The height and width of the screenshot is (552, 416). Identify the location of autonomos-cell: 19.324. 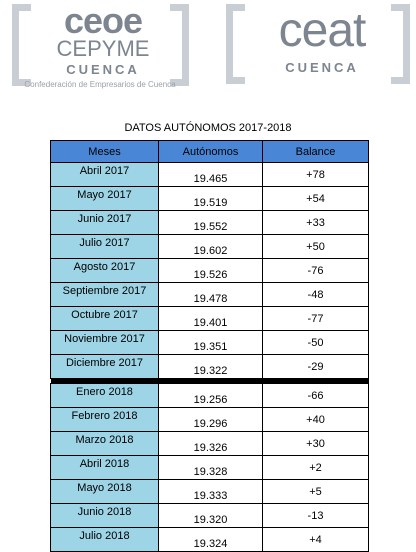
(210, 539).